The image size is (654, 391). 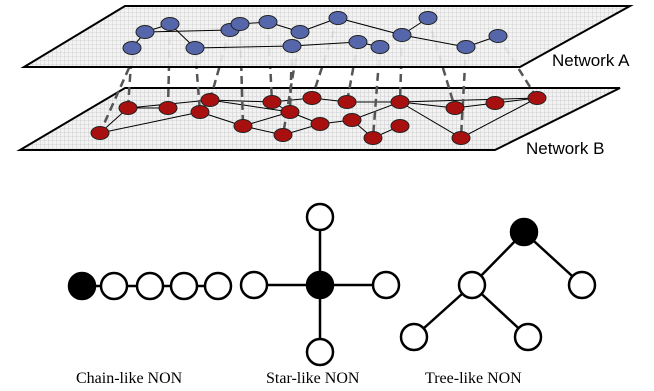 I want to click on tree-root-node, so click(x=524, y=232).